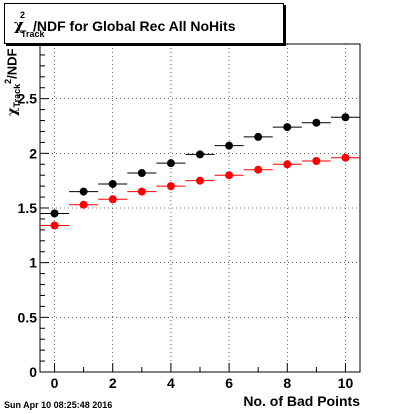 This screenshot has width=400, height=414. Describe the element at coordinates (33, 153) in the screenshot. I see `y-tick-label: 2` at that location.